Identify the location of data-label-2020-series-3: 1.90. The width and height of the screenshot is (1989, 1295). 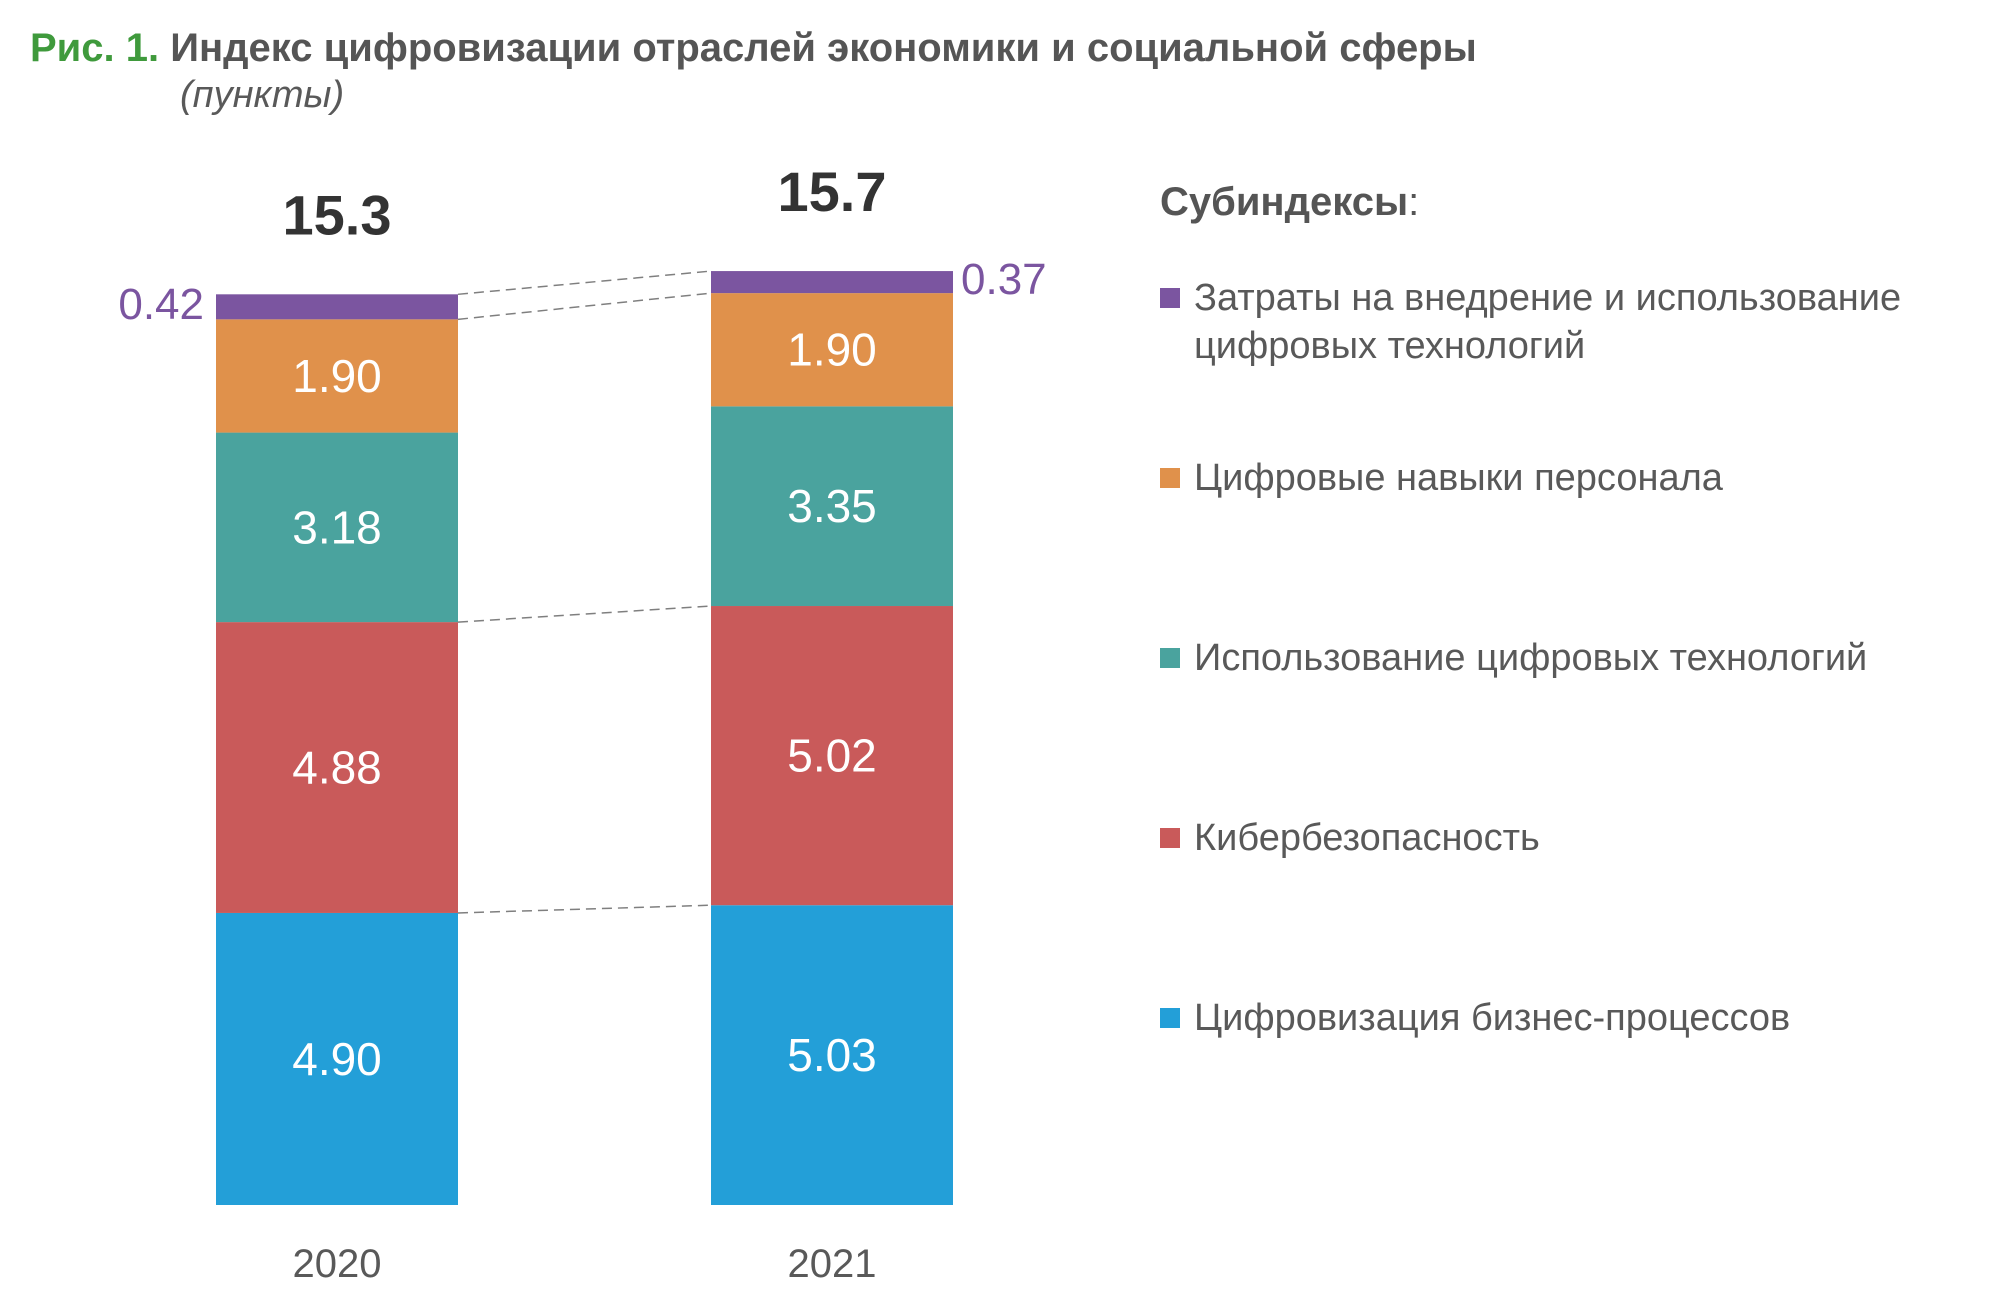
(337, 376).